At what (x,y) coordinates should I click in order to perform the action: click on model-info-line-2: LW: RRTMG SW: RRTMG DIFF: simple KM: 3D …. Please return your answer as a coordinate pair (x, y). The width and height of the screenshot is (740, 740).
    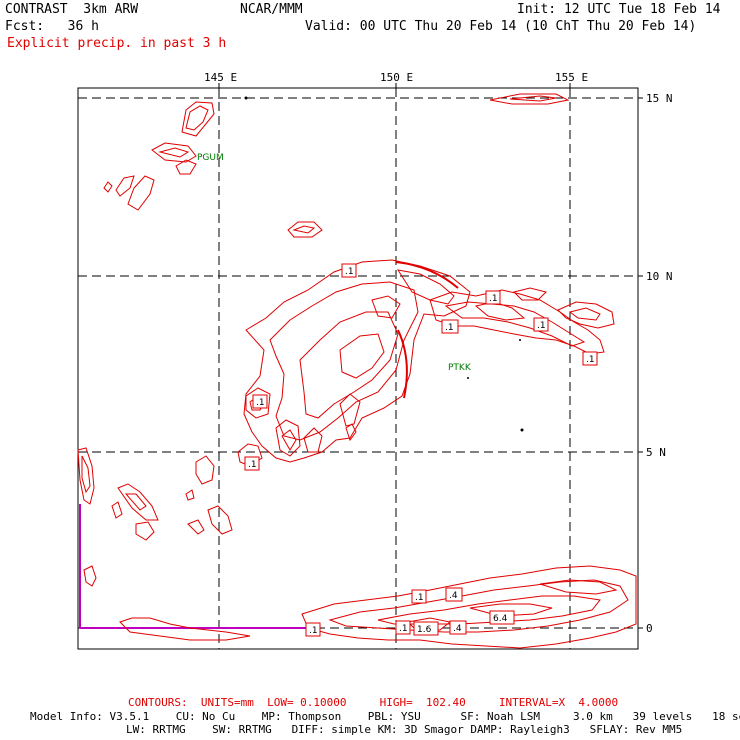
    Looking at the image, I should click on (404, 729).